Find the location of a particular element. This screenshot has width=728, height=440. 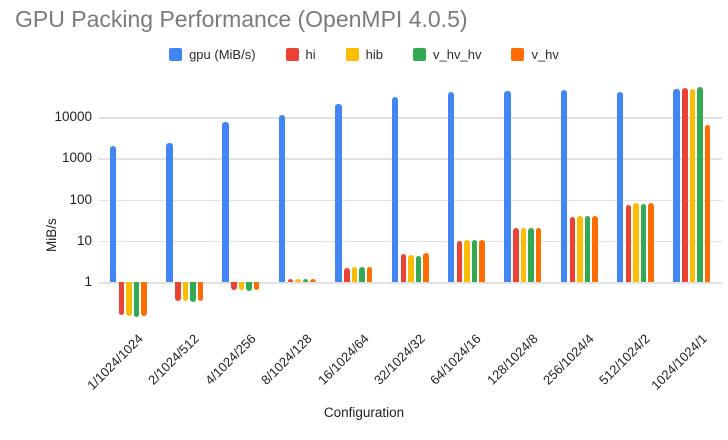

legend-item-v-hv: v_hv is located at coordinates (535, 54).